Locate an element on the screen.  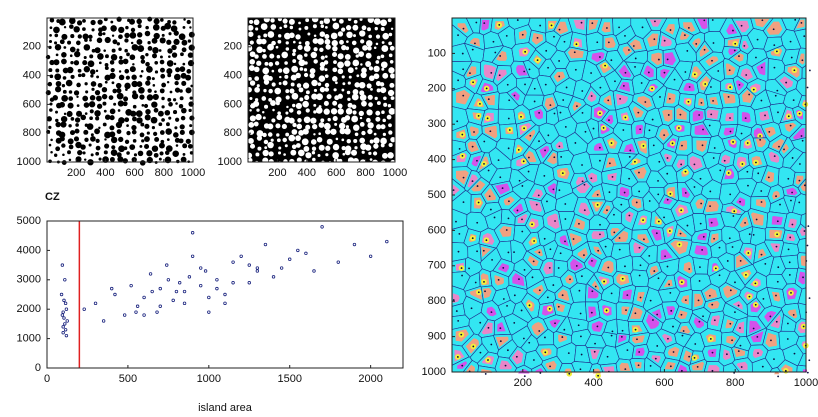
x-tick-label: 800 is located at coordinates (164, 173).